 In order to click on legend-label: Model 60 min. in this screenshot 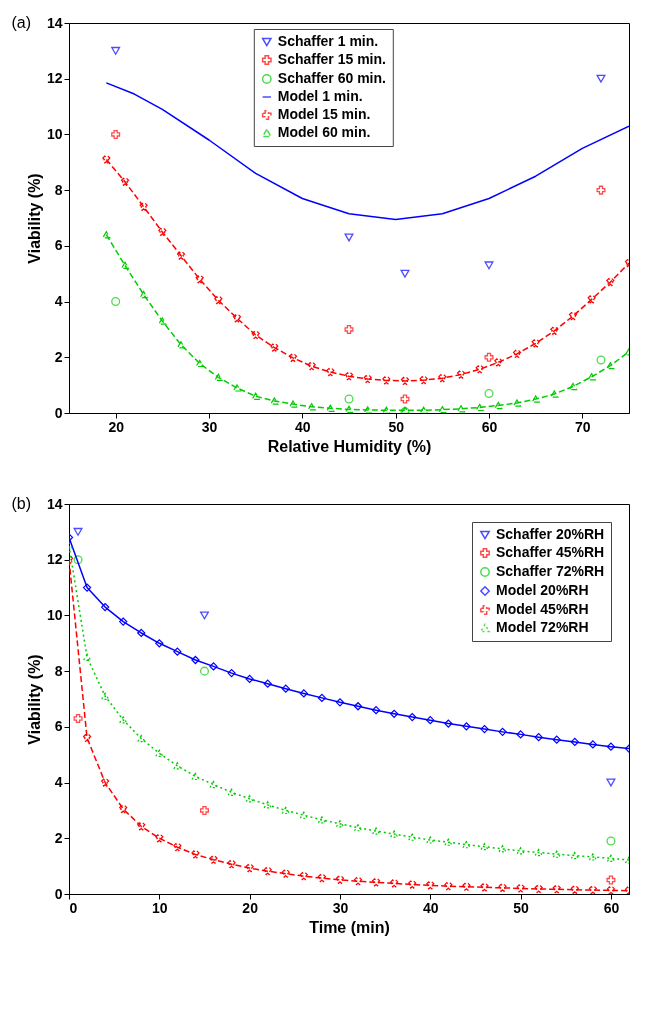, I will do `click(324, 132)`.